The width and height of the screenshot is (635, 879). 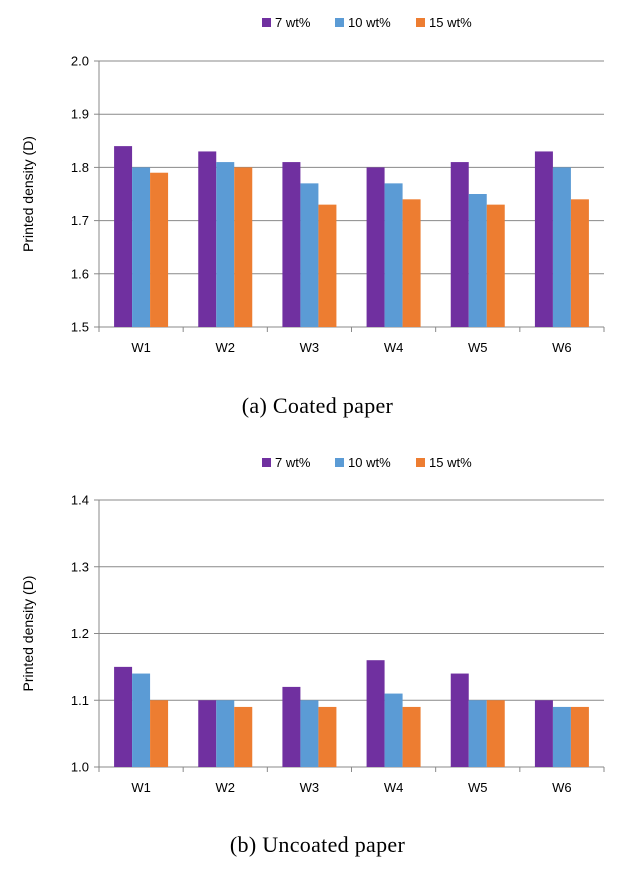 I want to click on y-tick-label: 1.0, so click(x=80, y=767).